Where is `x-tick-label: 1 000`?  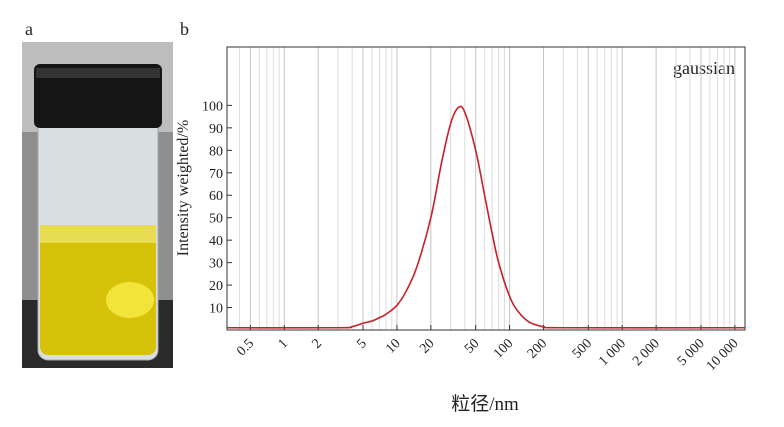 x-tick-label: 1 000 is located at coordinates (612, 352).